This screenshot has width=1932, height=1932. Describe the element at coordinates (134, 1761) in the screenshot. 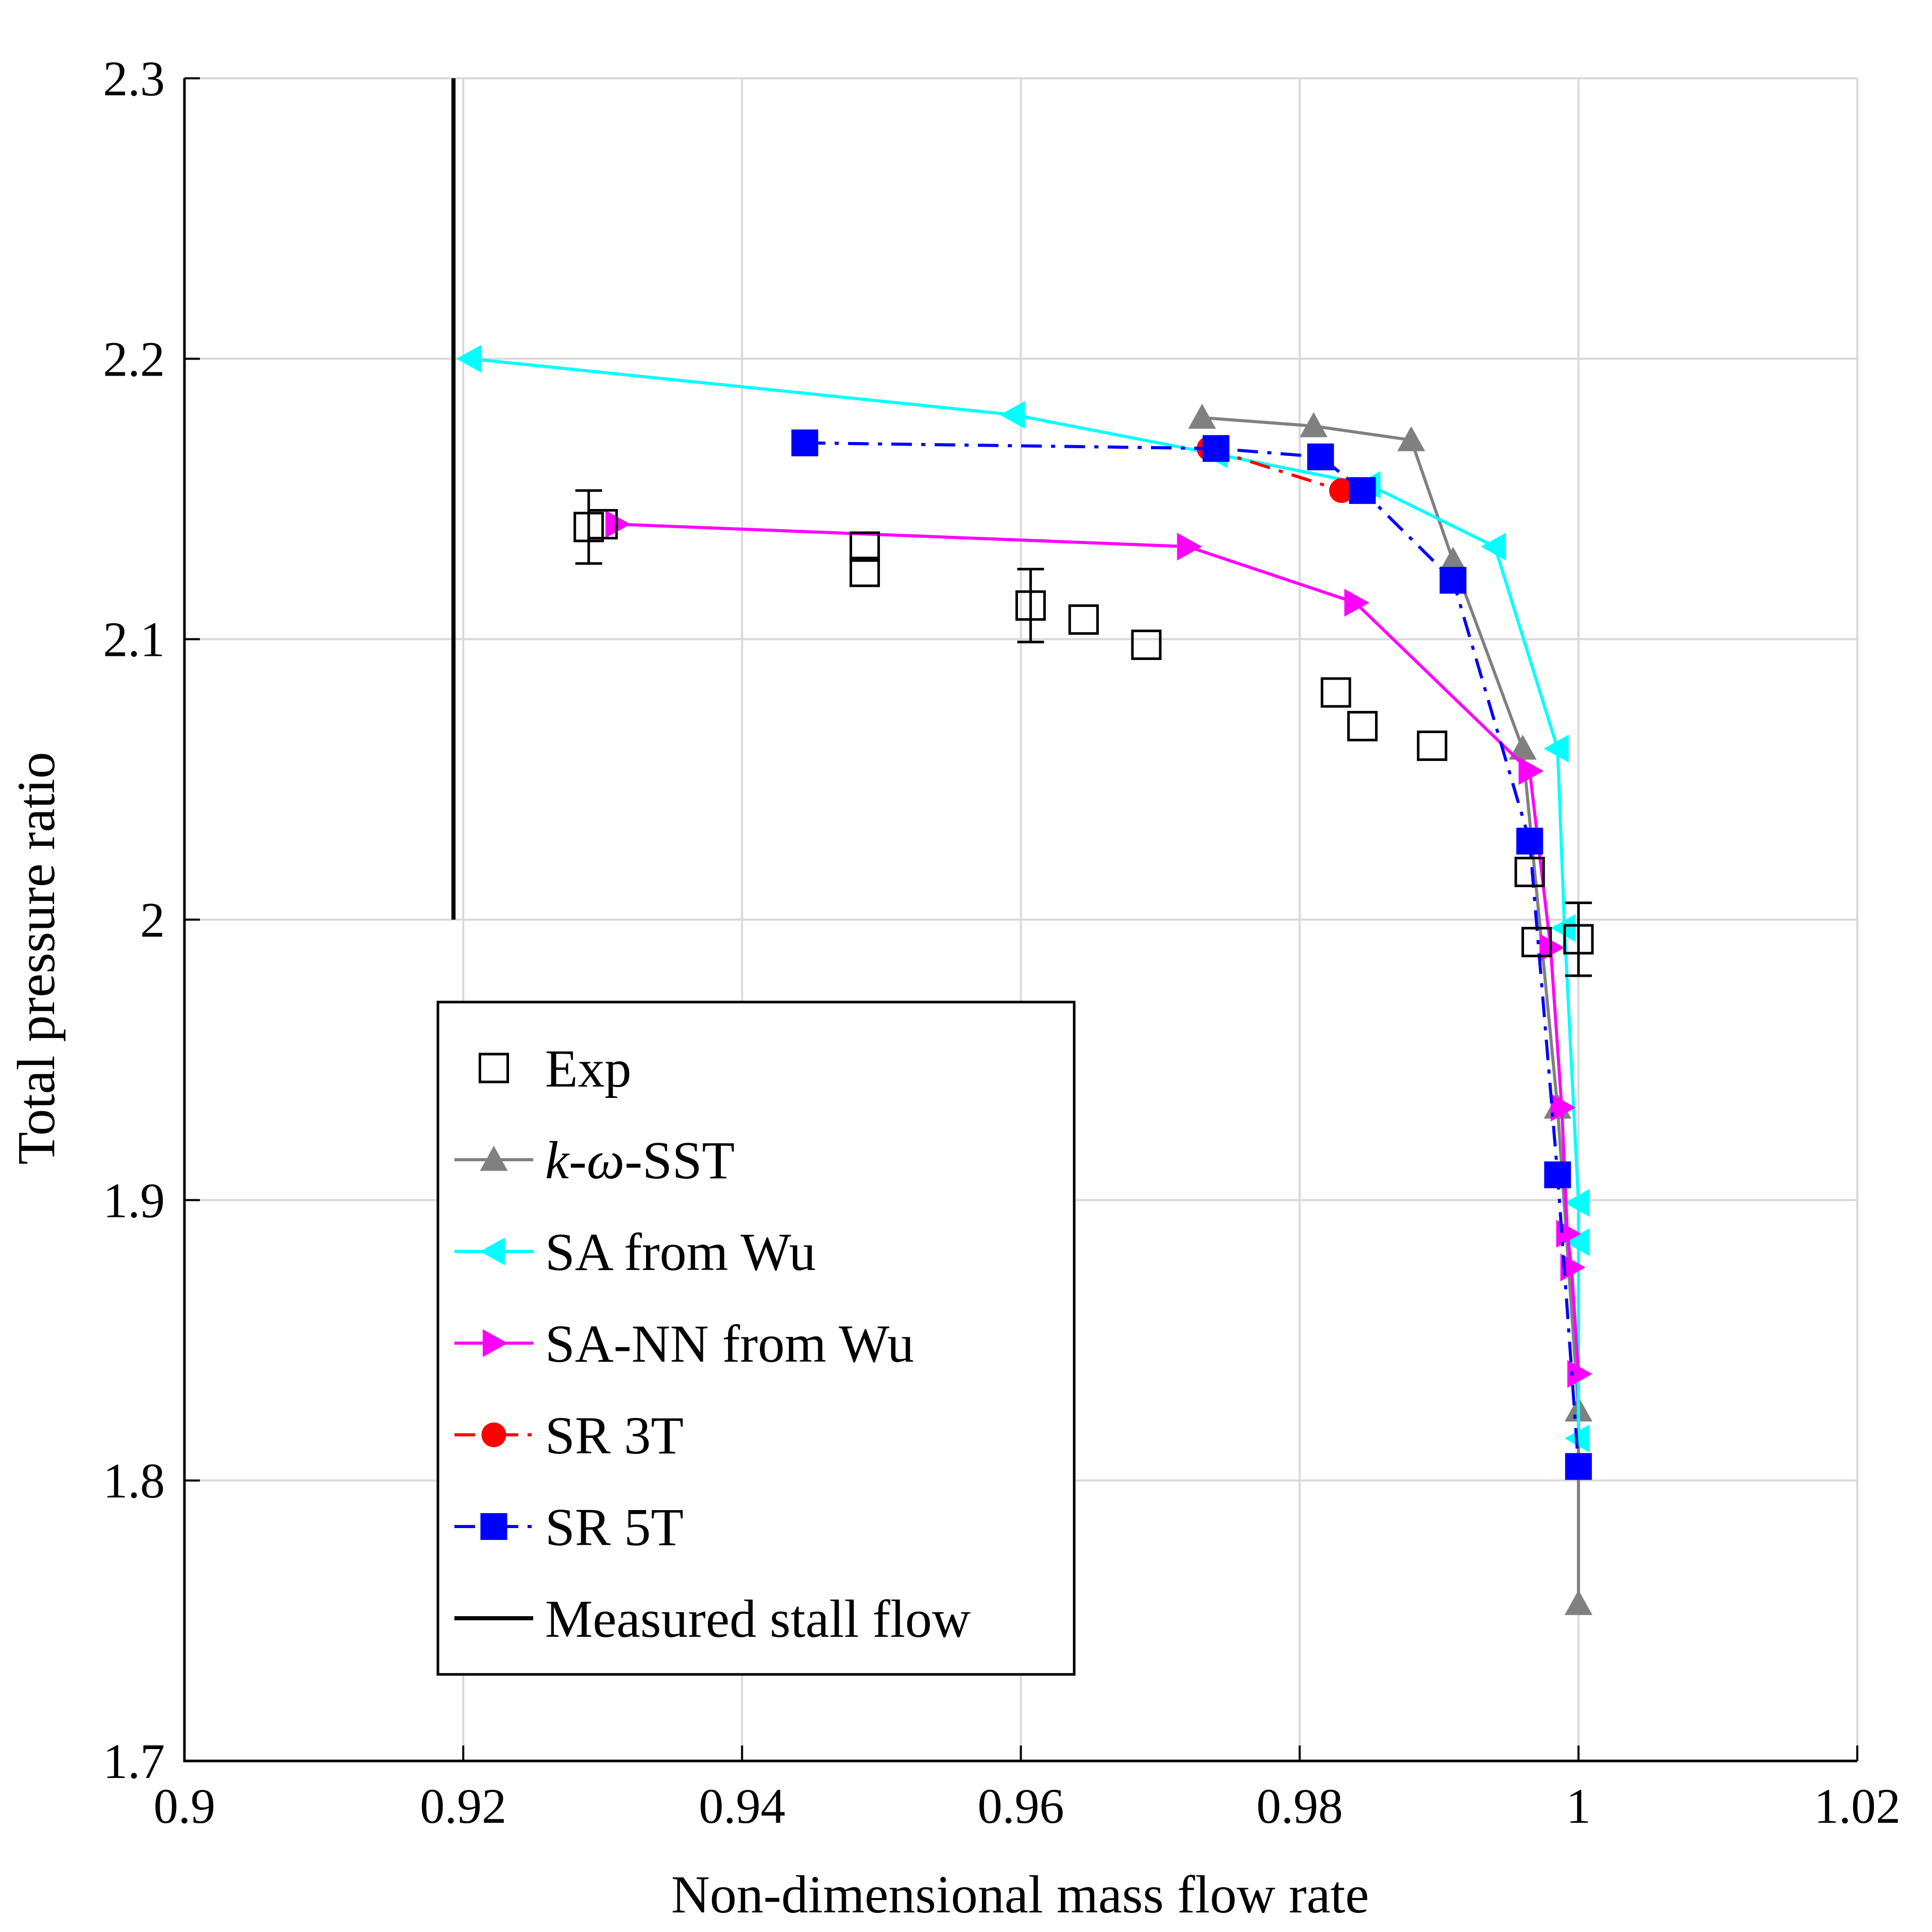

I see `y-tick-label: 1.7` at that location.